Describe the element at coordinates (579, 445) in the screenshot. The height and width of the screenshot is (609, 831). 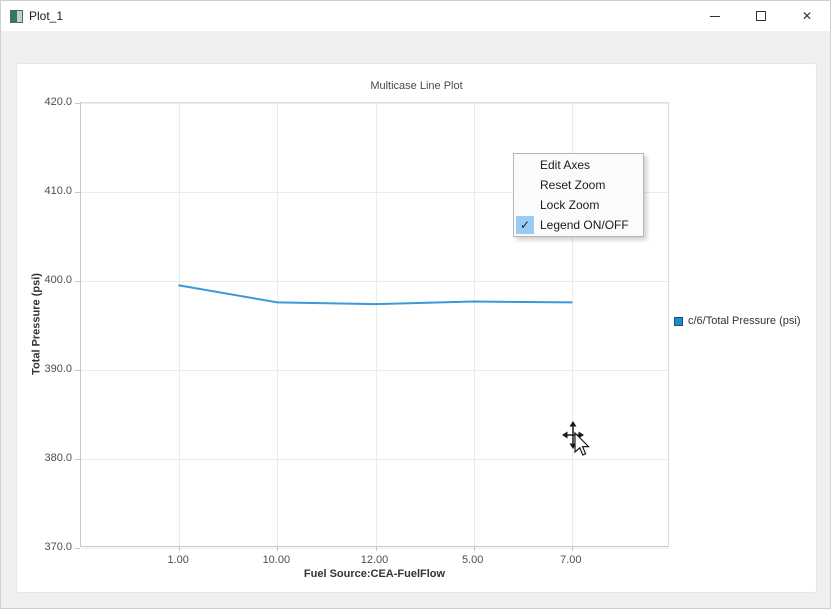
I see `move-cursor-icon` at that location.